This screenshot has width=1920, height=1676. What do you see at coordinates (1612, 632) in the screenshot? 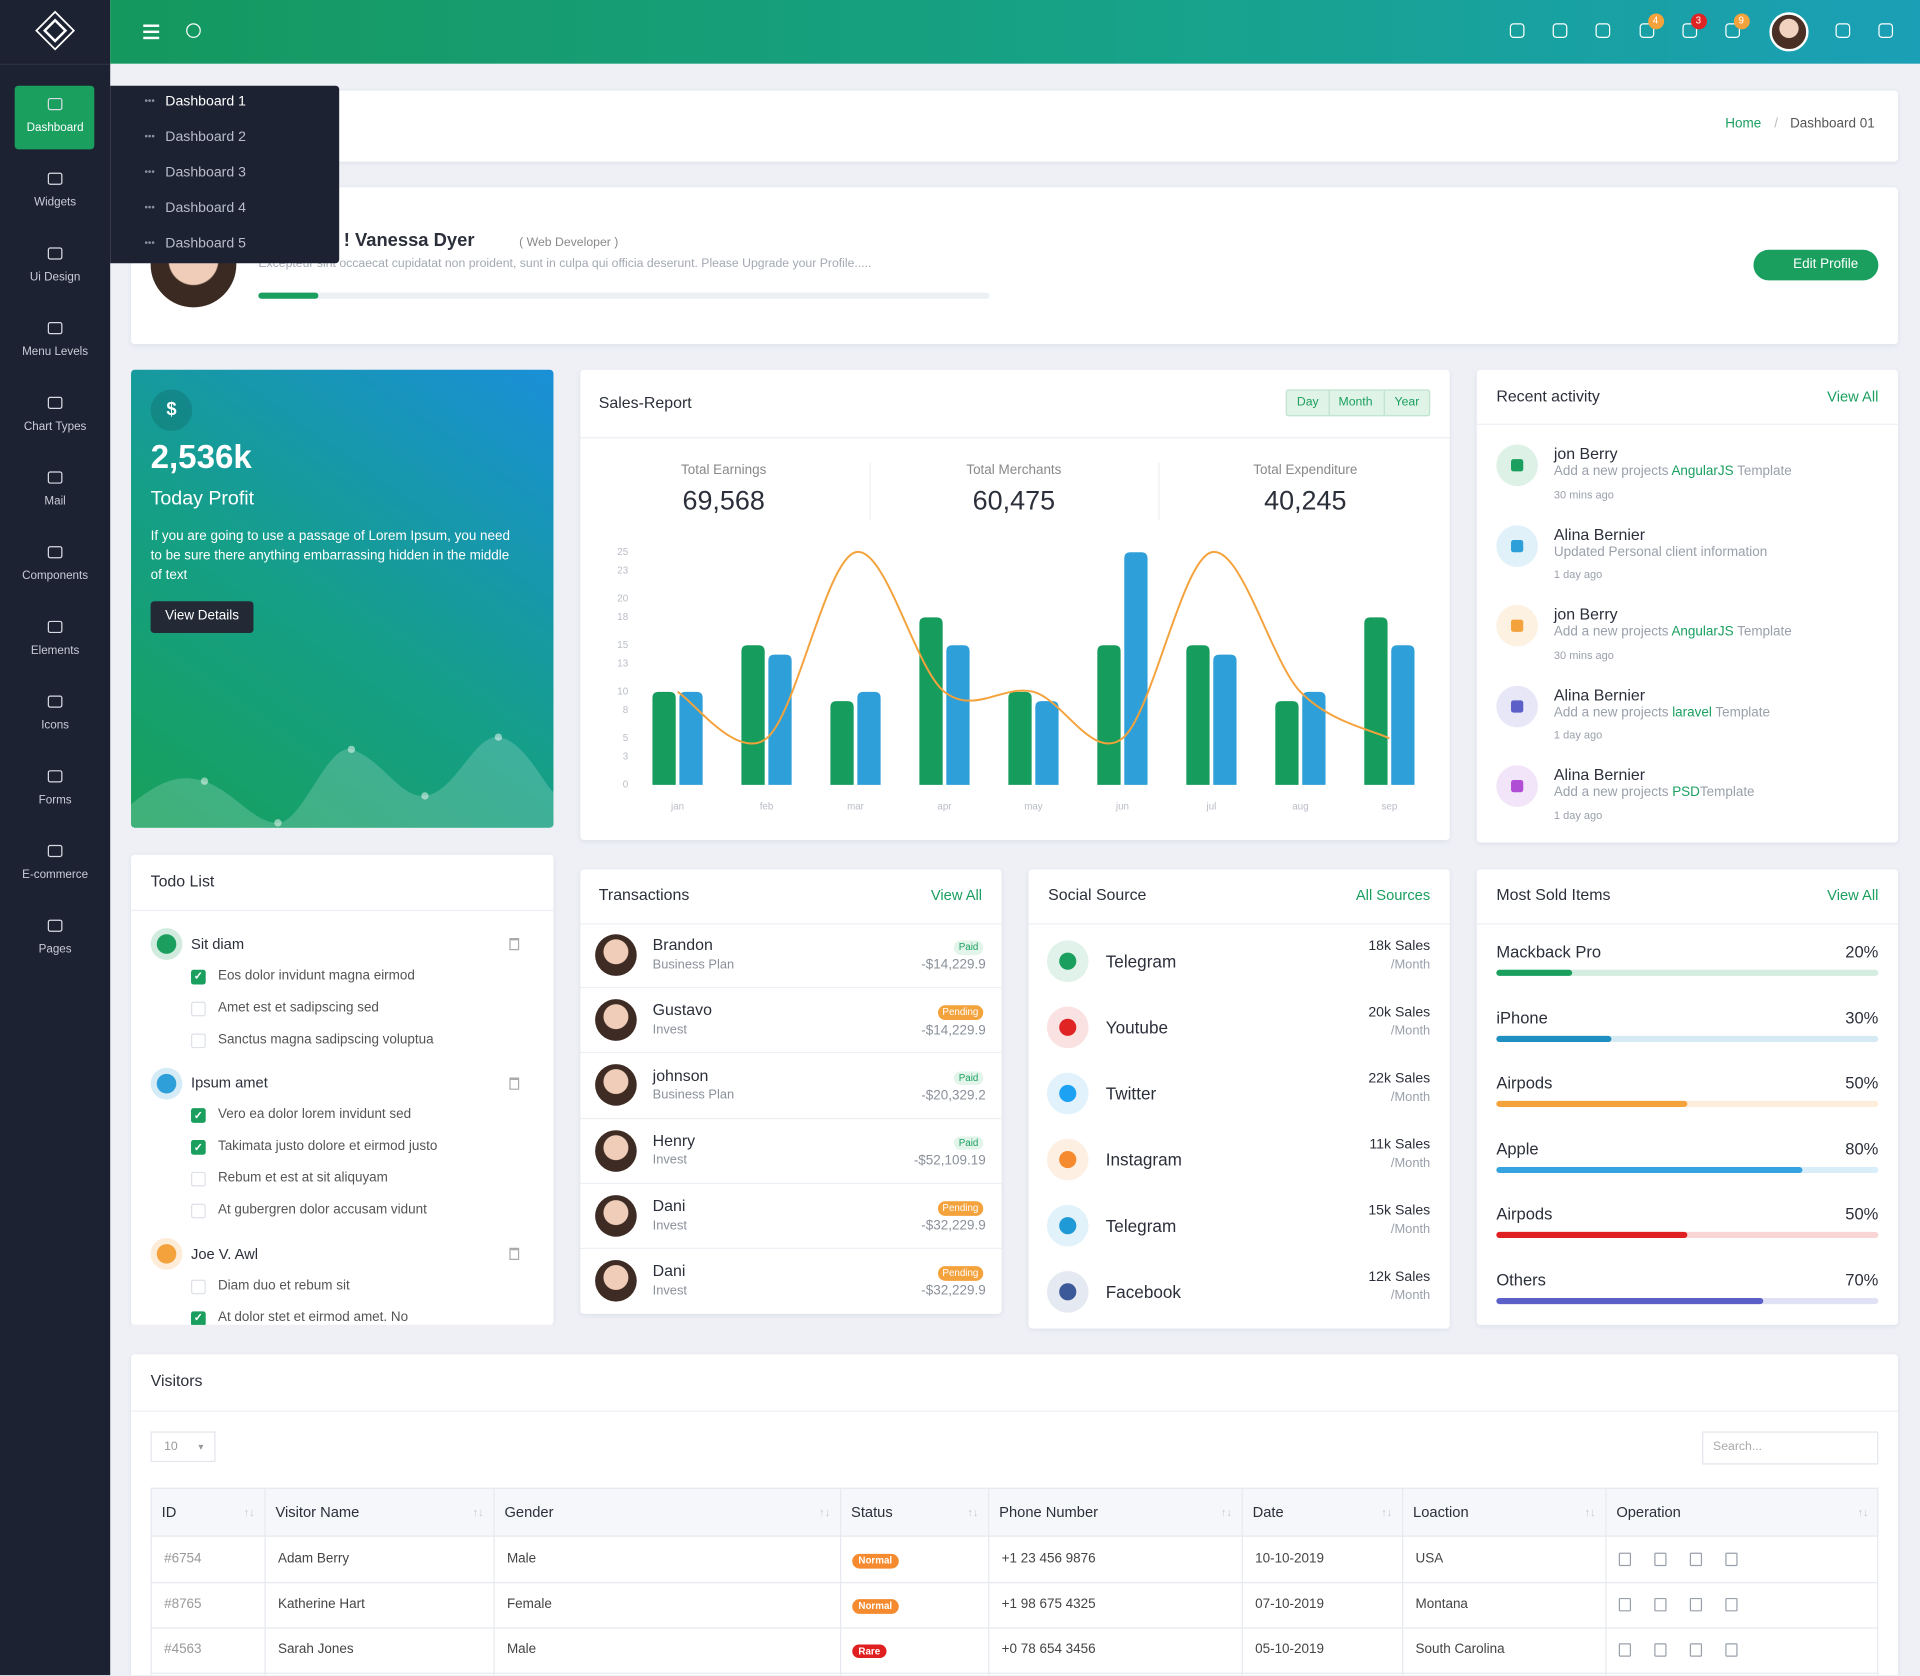
I see `activity-text-part: Add a new projects` at bounding box center [1612, 632].